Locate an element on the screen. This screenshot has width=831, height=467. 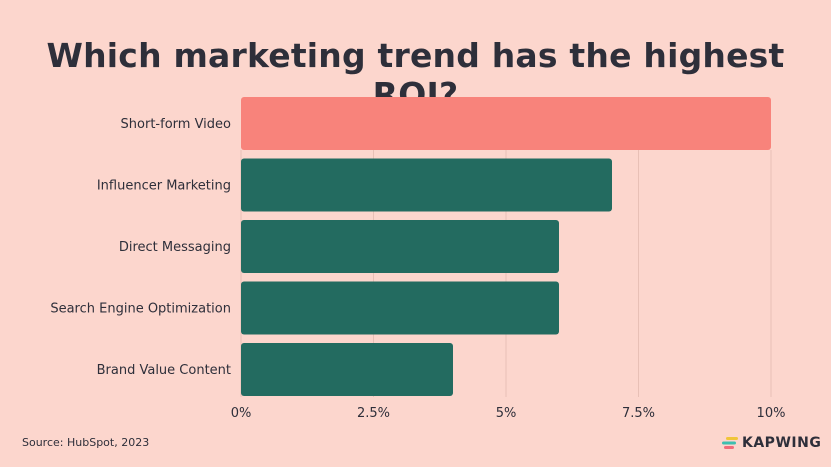
category-label: Brand Value Content is located at coordinates (164, 370).